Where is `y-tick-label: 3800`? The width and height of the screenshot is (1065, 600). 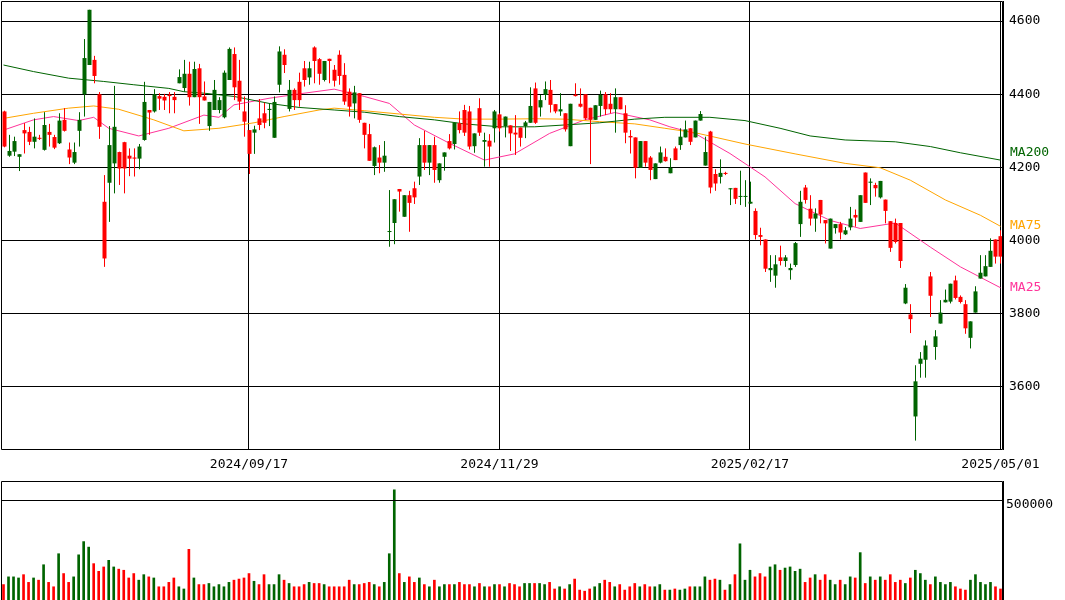
y-tick-label: 3800 is located at coordinates (1025, 313).